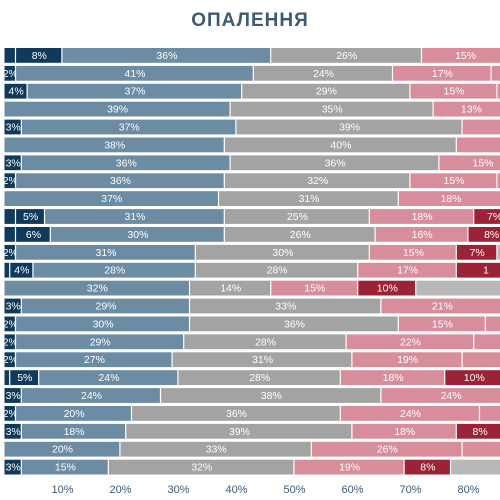 The height and width of the screenshot is (500, 500). I want to click on data-label: 40%, so click(340, 145).